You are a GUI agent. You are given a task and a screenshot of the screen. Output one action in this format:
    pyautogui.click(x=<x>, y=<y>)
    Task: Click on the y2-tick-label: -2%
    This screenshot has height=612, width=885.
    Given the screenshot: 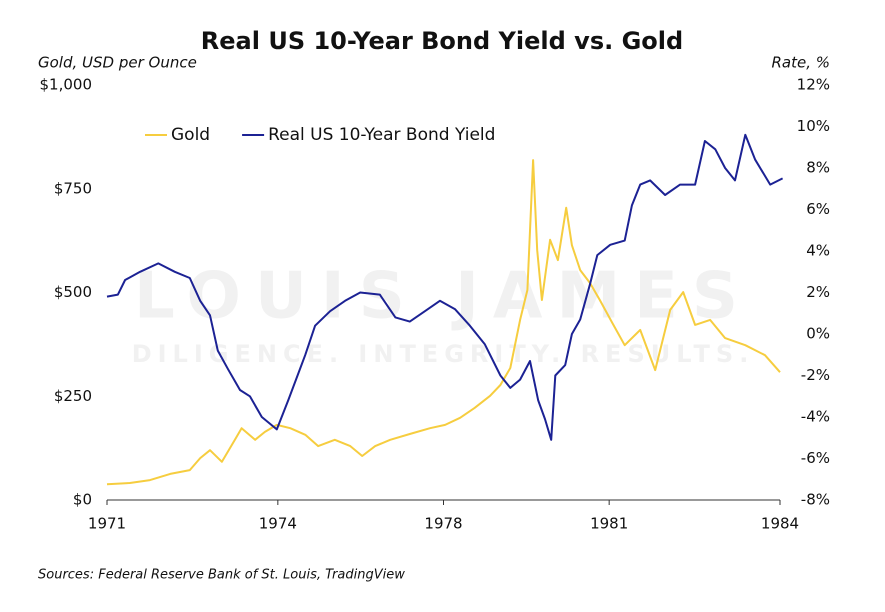 What is the action you would take?
    pyautogui.click(x=815, y=375)
    